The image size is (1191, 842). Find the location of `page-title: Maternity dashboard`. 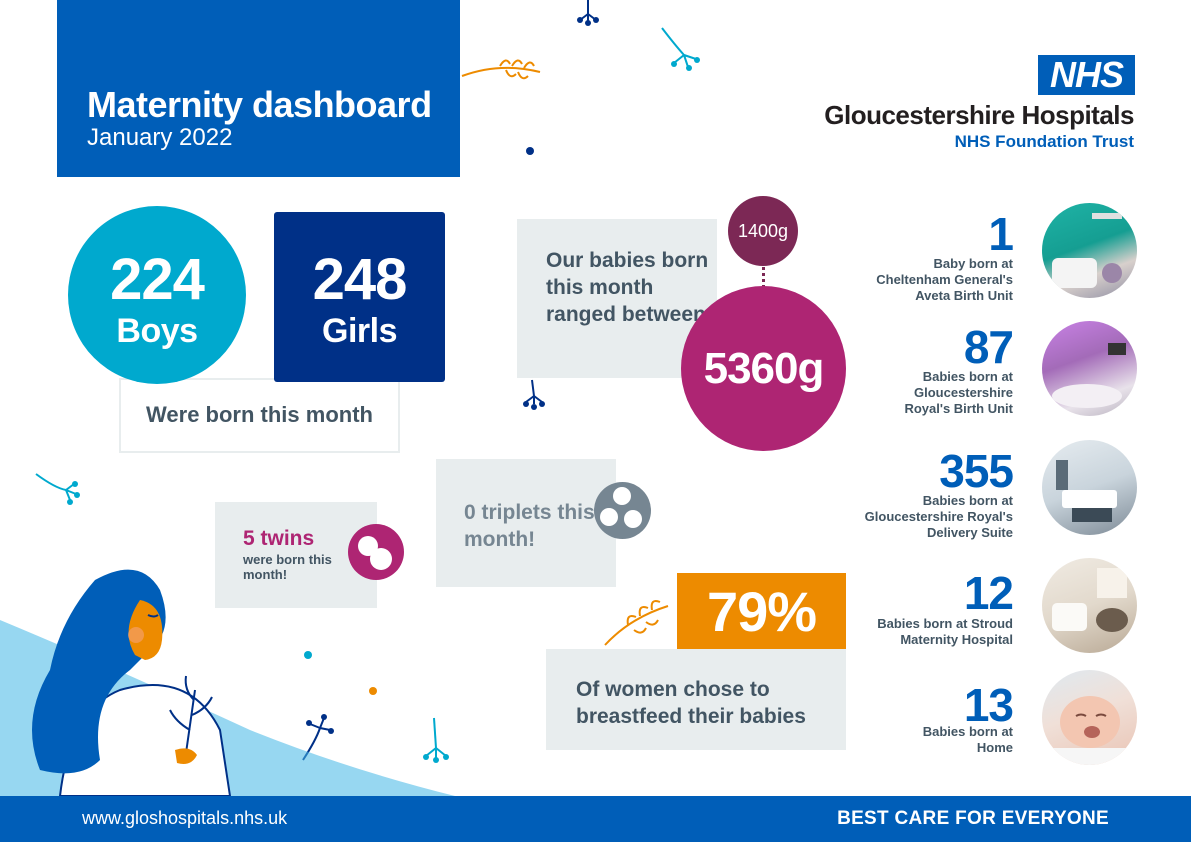

page-title: Maternity dashboard is located at coordinates (259, 104).